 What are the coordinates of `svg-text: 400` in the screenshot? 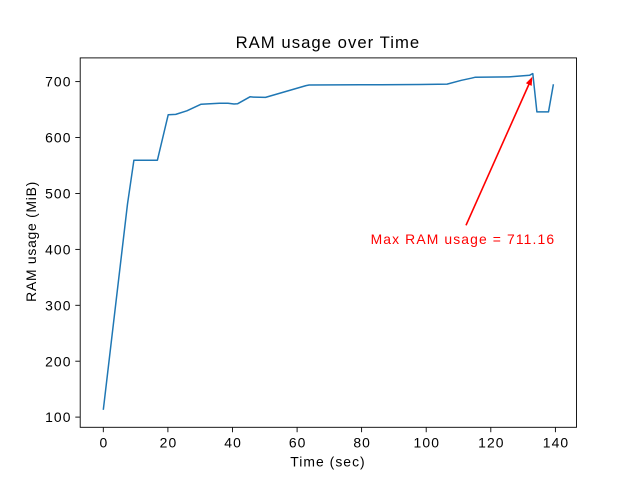 It's located at (58, 250).